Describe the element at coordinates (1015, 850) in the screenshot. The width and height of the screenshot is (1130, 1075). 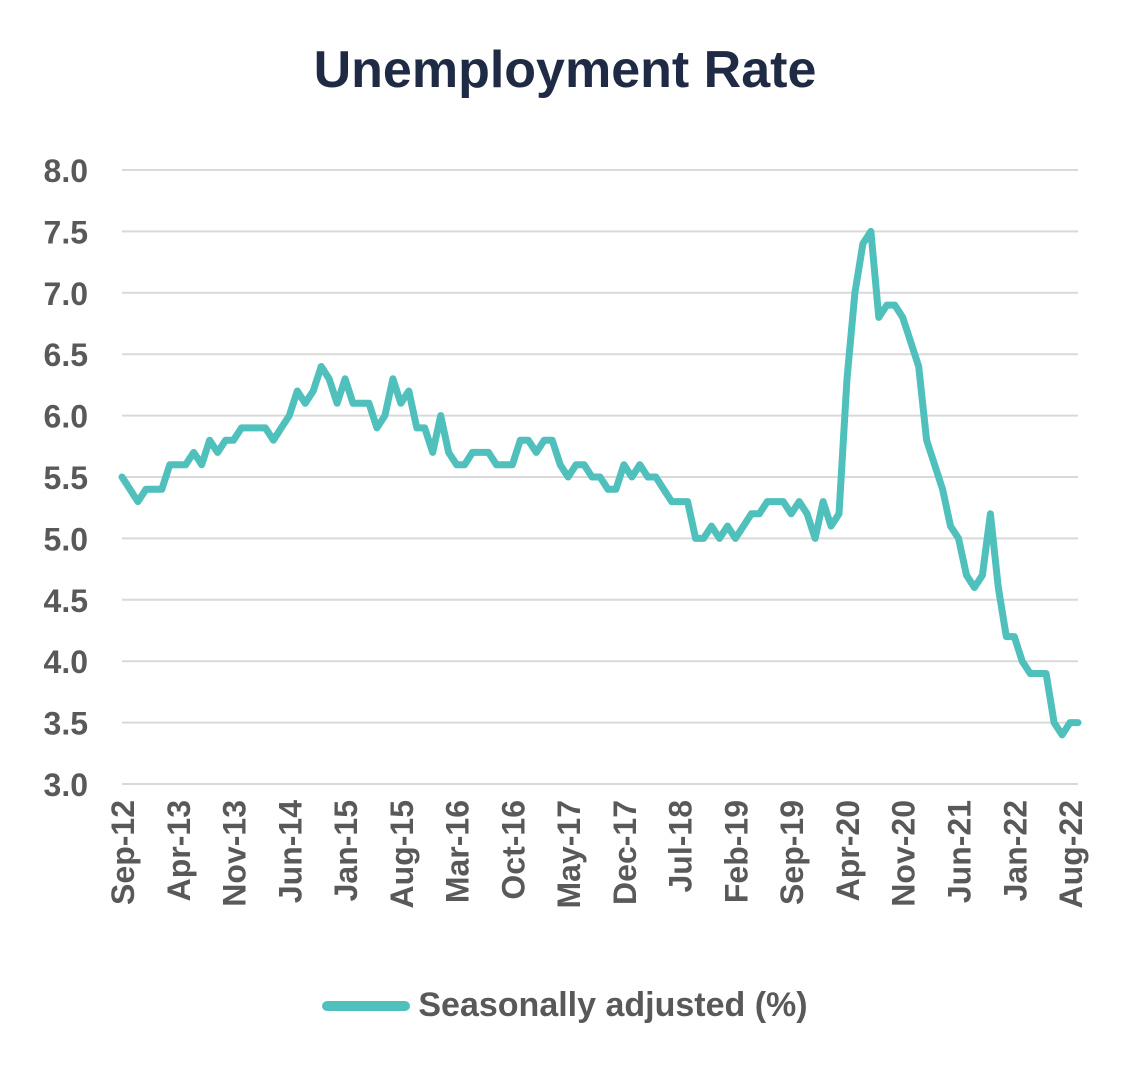
I see `x-tick-label: Jan-22` at that location.